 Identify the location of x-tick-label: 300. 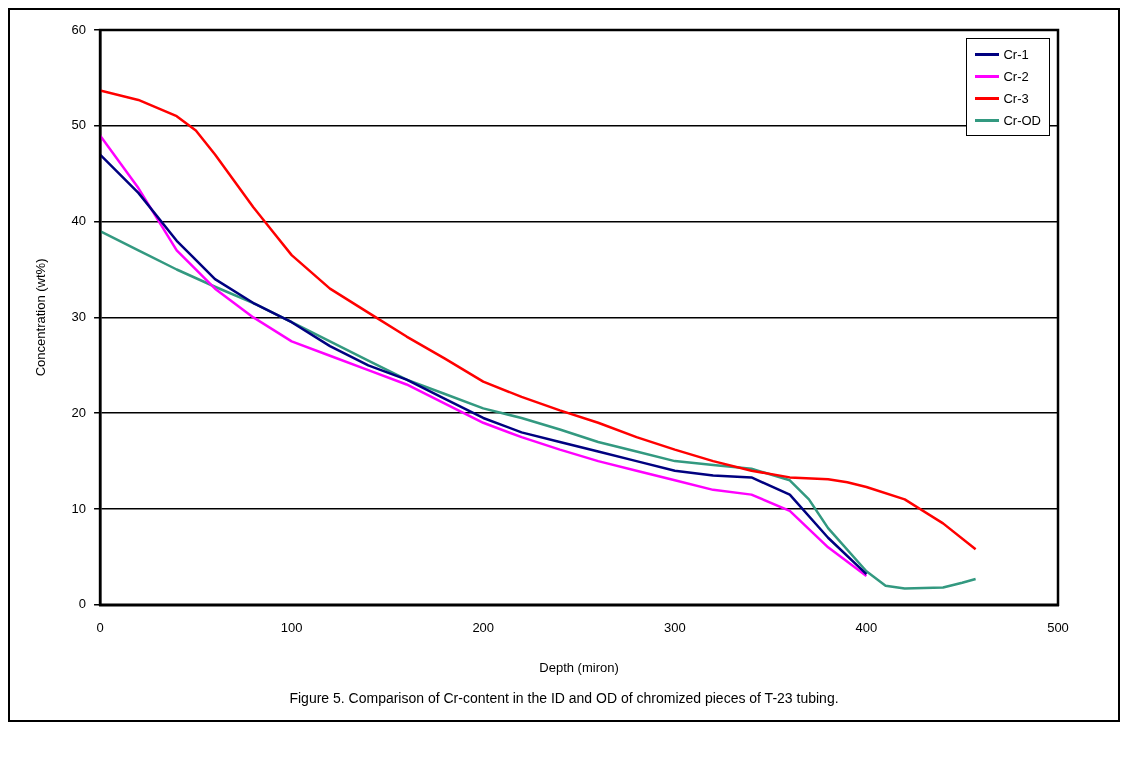
(674, 628).